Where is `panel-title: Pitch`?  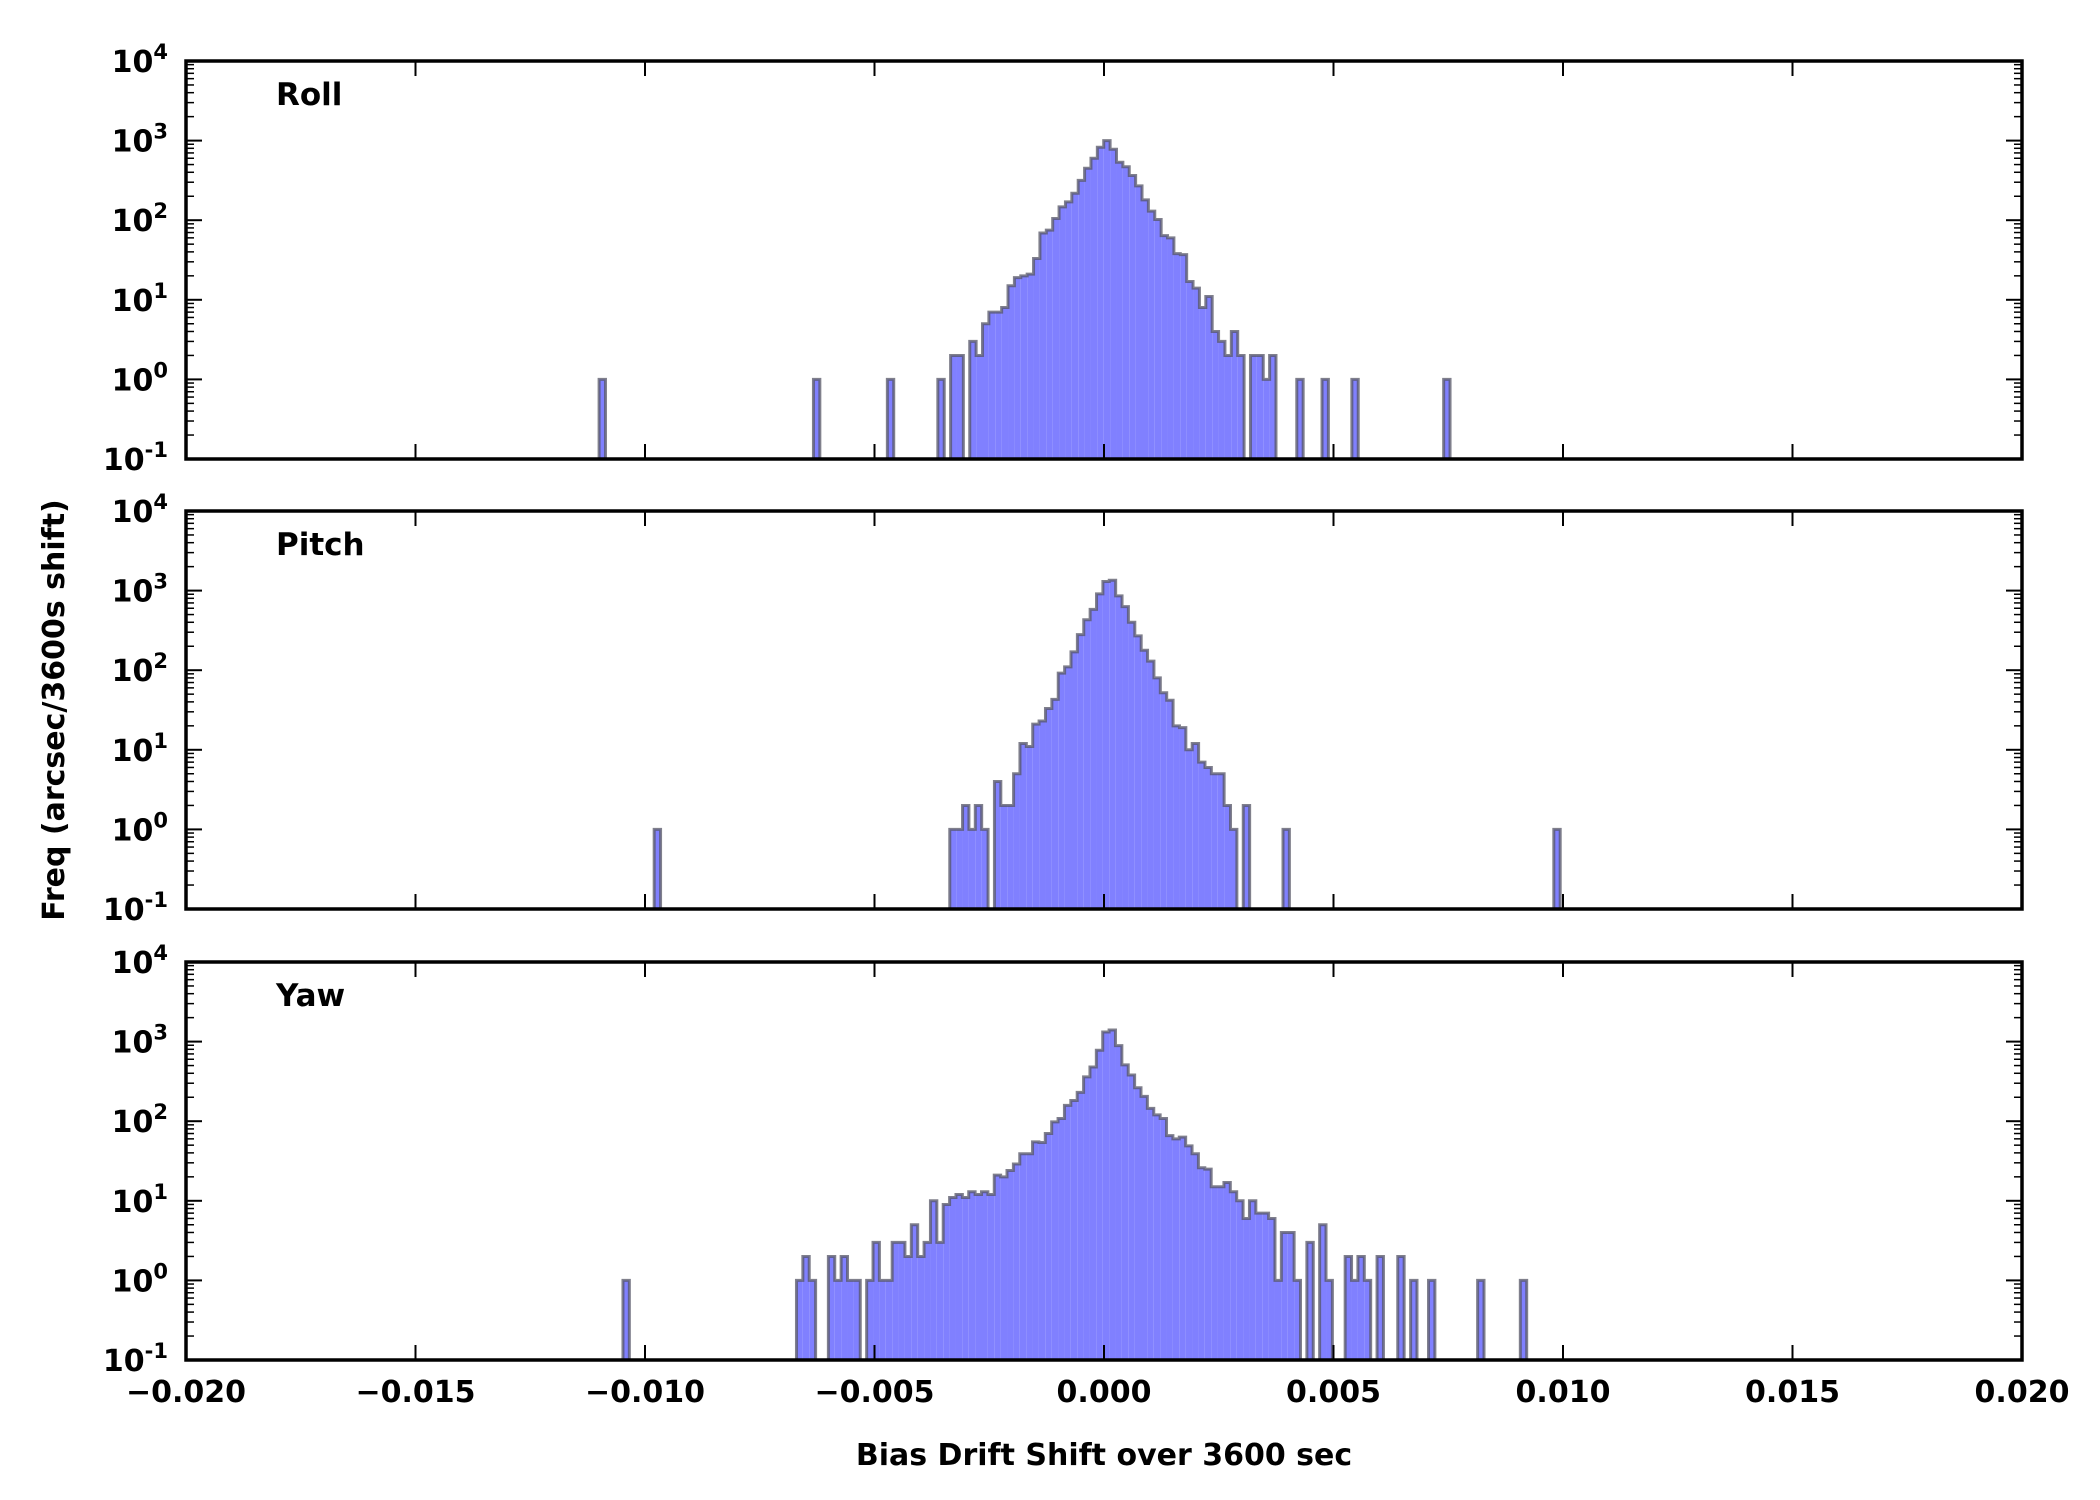 panel-title: Pitch is located at coordinates (320, 545).